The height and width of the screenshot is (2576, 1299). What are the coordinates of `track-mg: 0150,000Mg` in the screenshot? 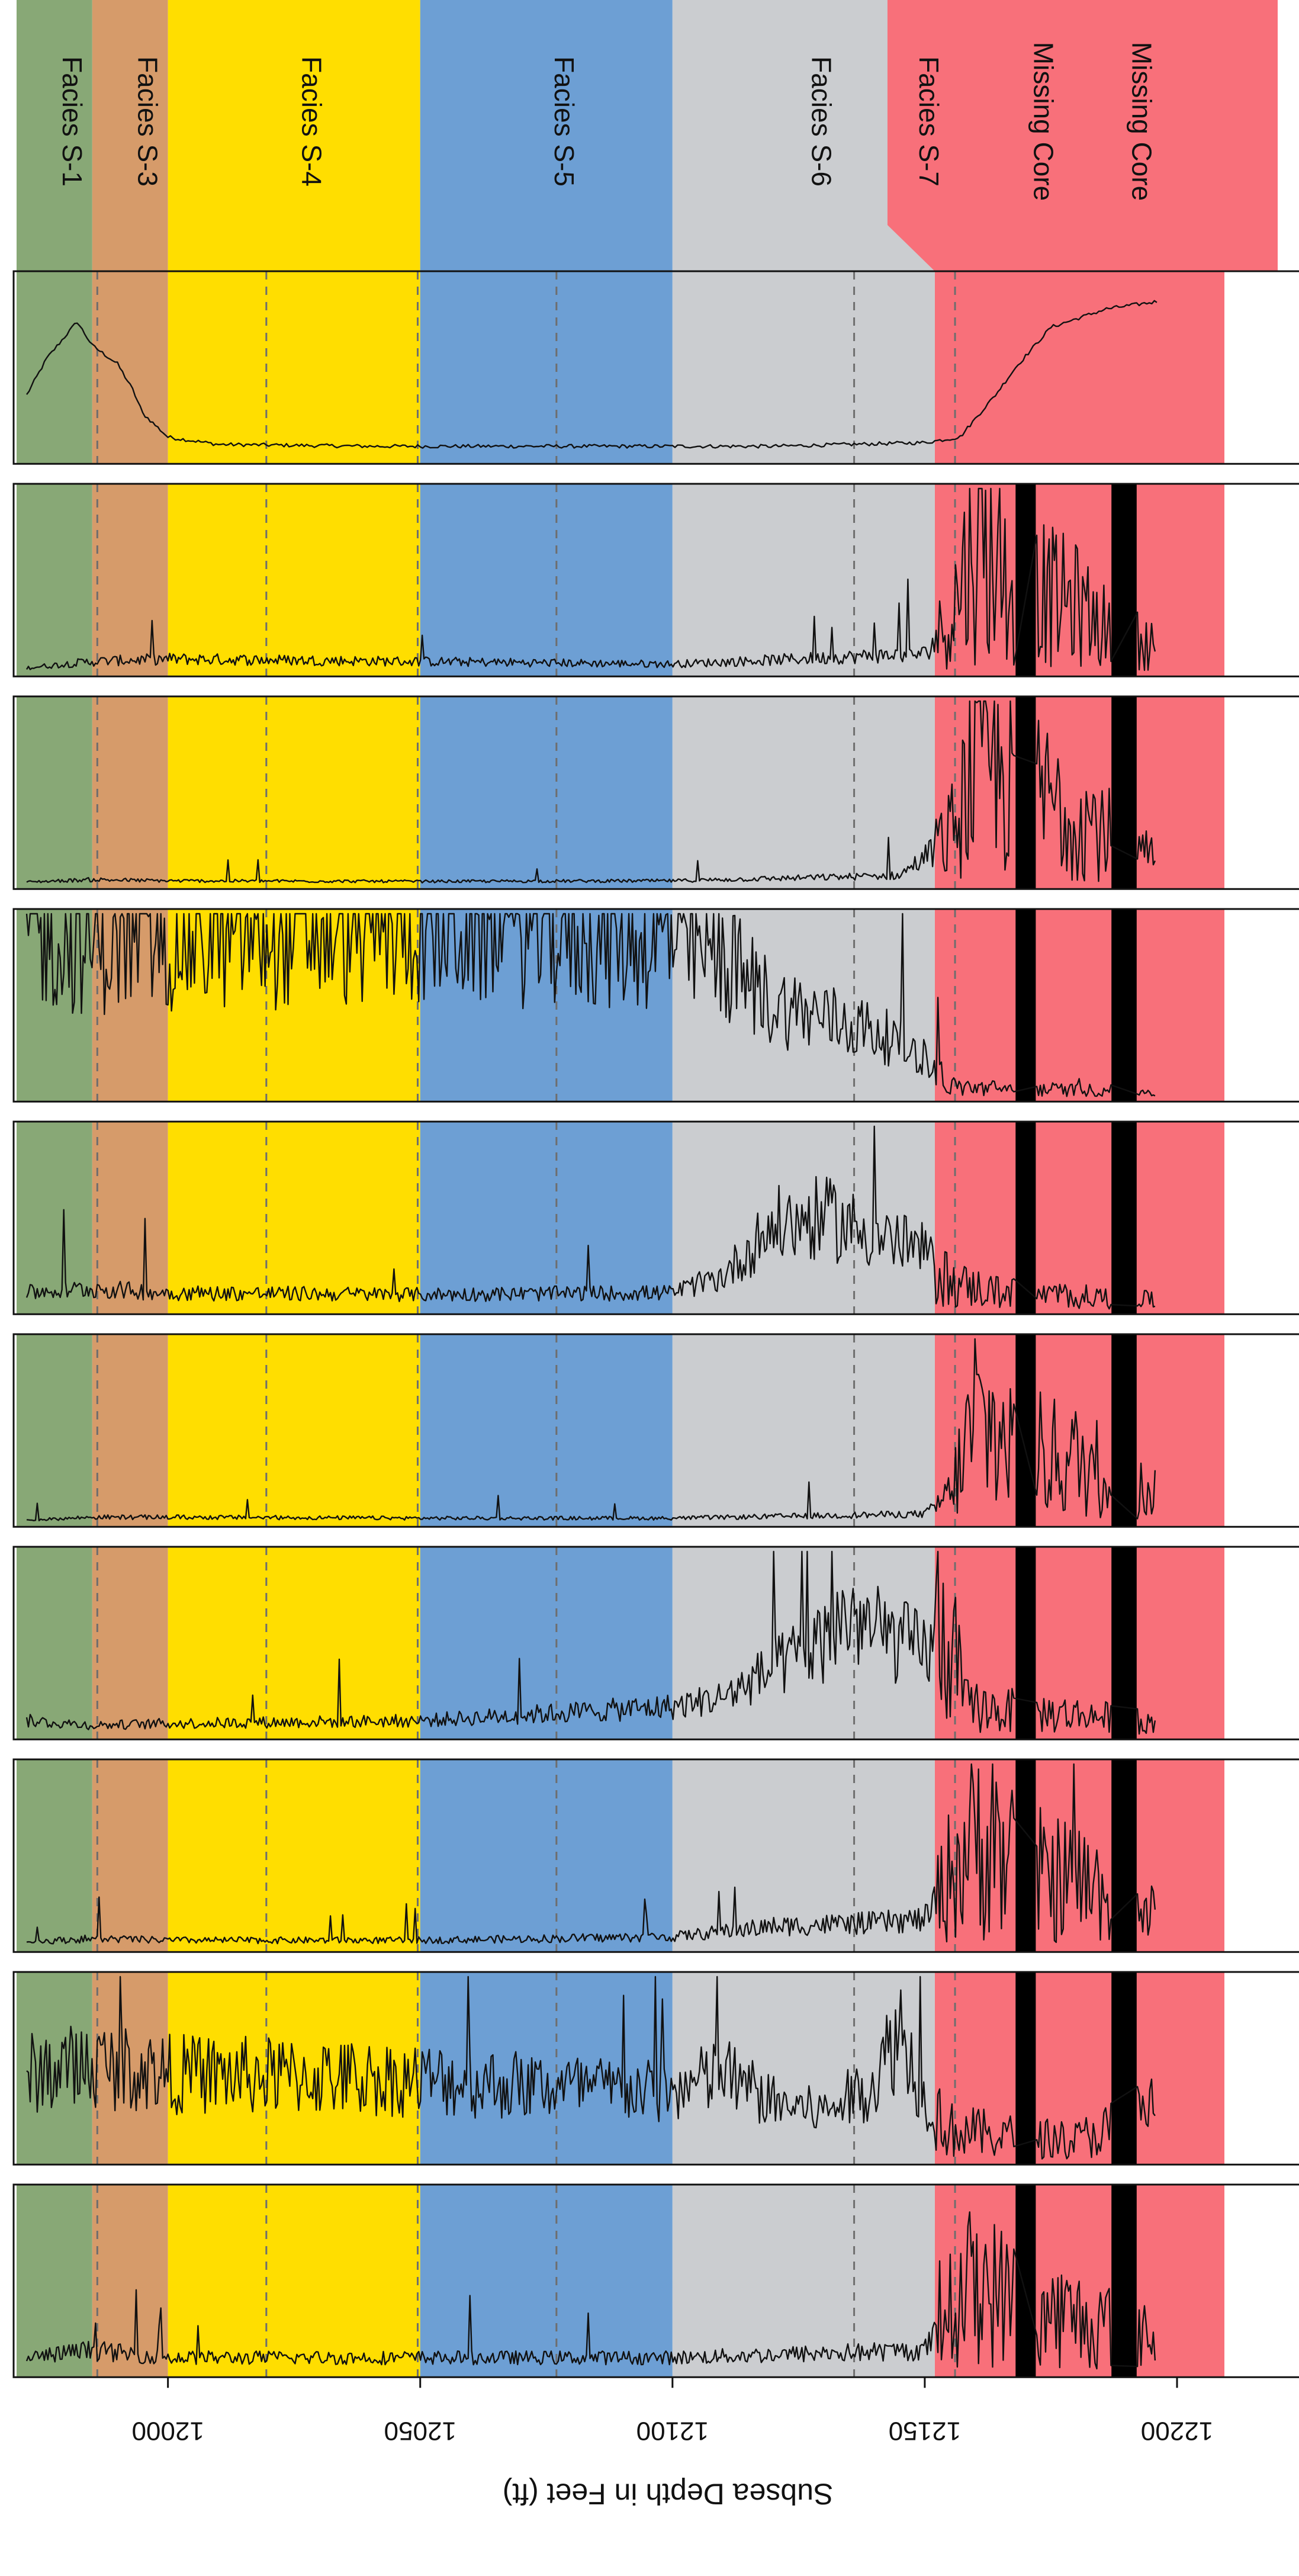 It's located at (655, 1217).